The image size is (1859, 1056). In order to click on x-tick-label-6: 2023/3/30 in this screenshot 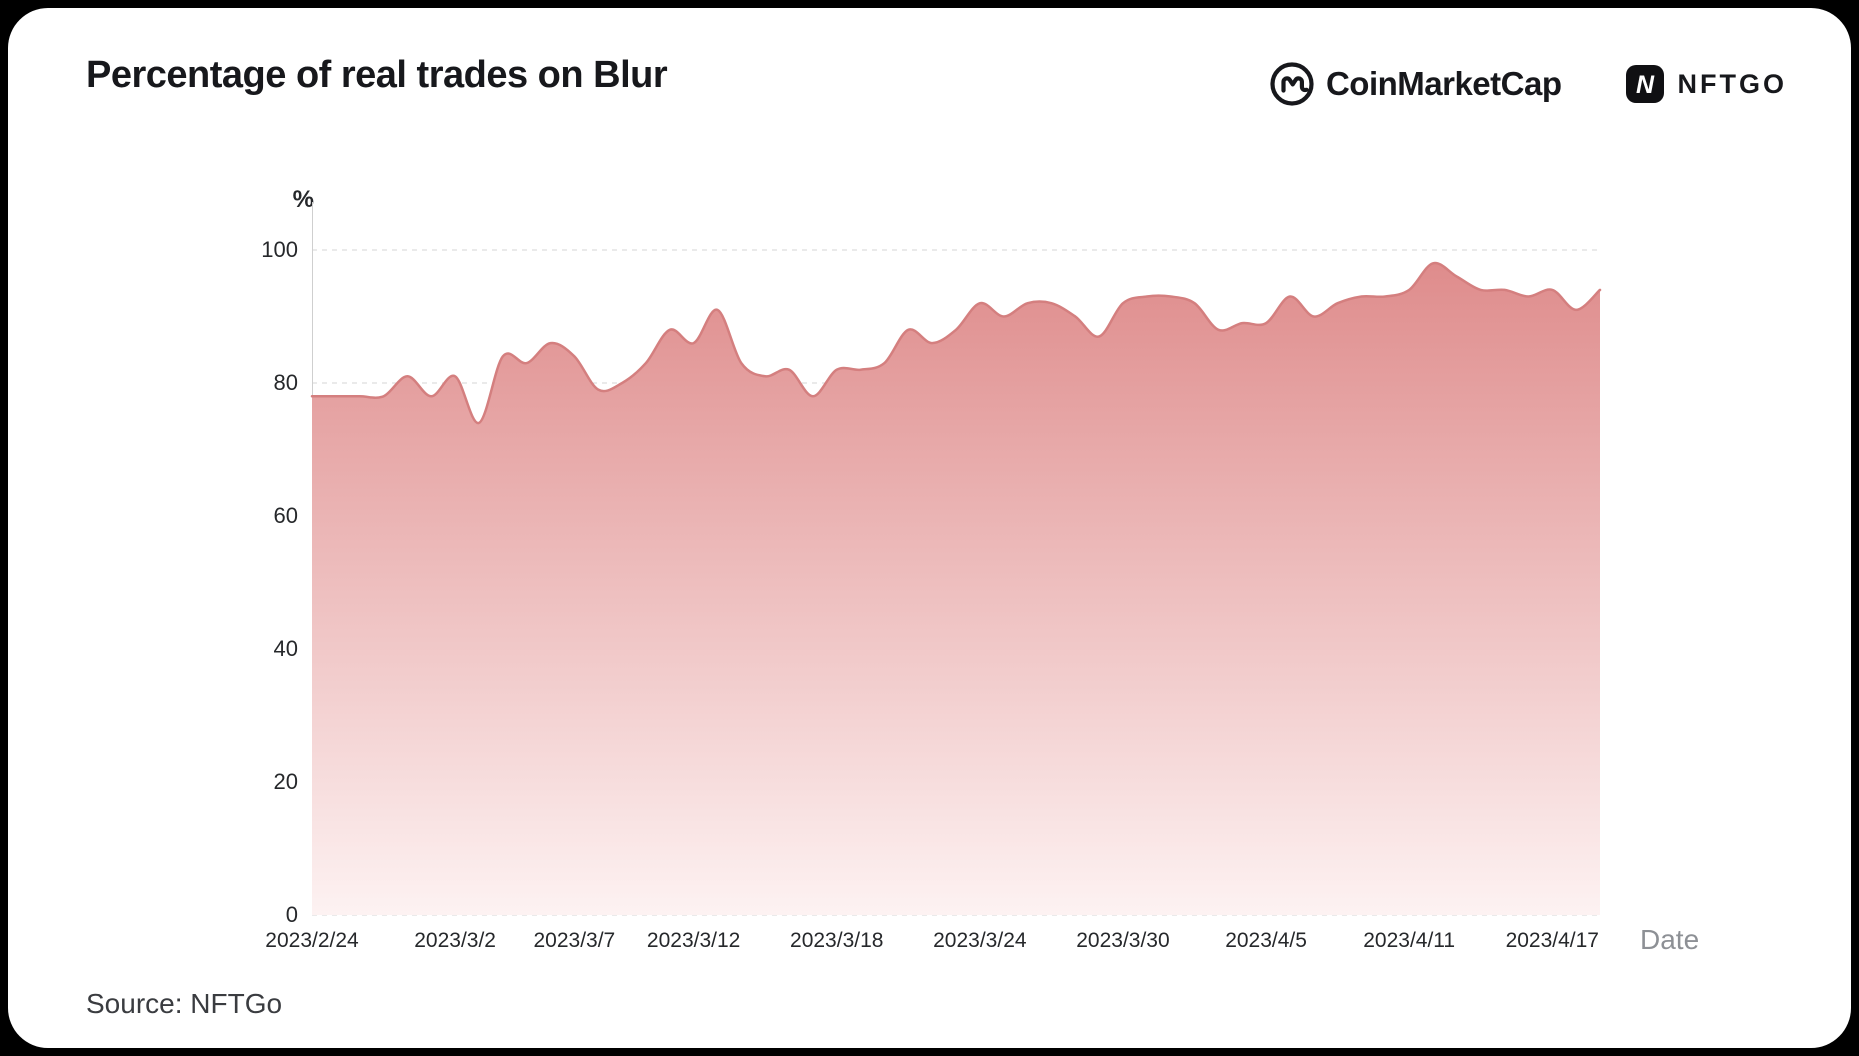, I will do `click(1123, 940)`.